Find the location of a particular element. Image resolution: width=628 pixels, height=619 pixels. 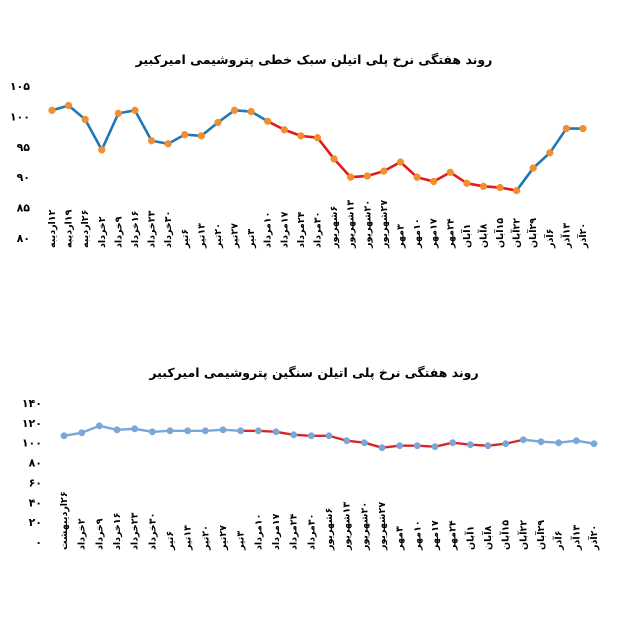

c2-x-tick: ۳۰خرداد is located at coordinates (152, 531).